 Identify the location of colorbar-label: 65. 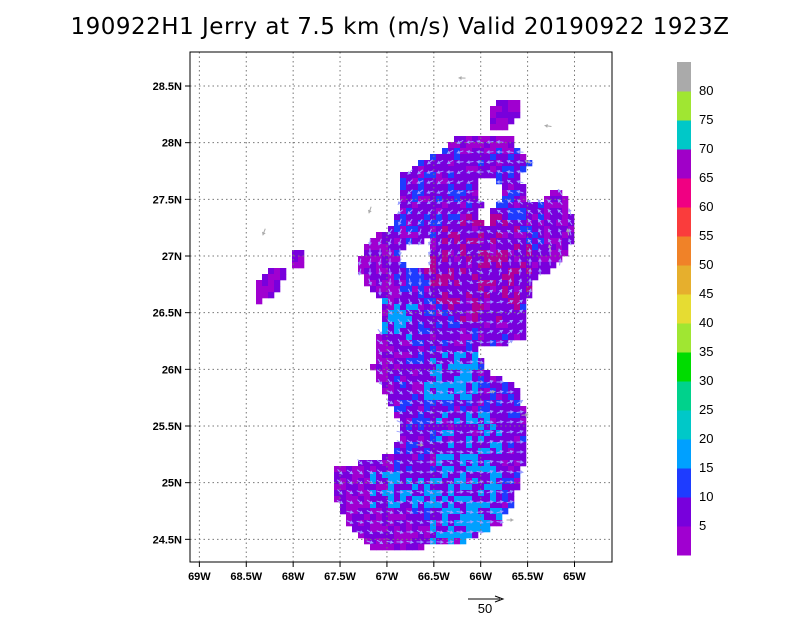
(706, 177).